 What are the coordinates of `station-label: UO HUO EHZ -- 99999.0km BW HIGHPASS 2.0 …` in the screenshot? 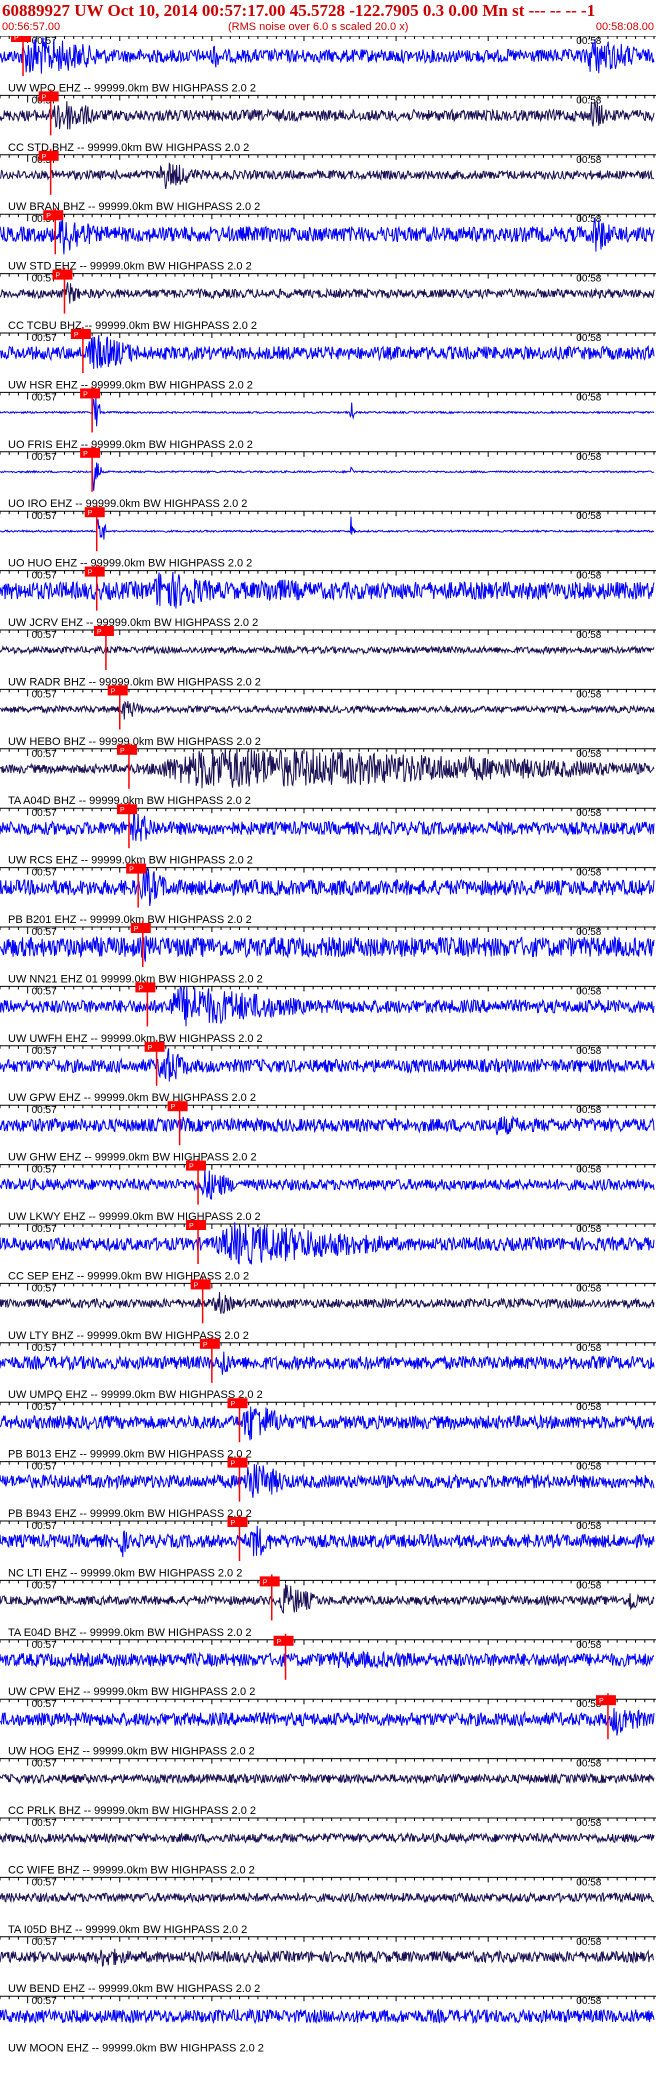 It's located at (130, 564).